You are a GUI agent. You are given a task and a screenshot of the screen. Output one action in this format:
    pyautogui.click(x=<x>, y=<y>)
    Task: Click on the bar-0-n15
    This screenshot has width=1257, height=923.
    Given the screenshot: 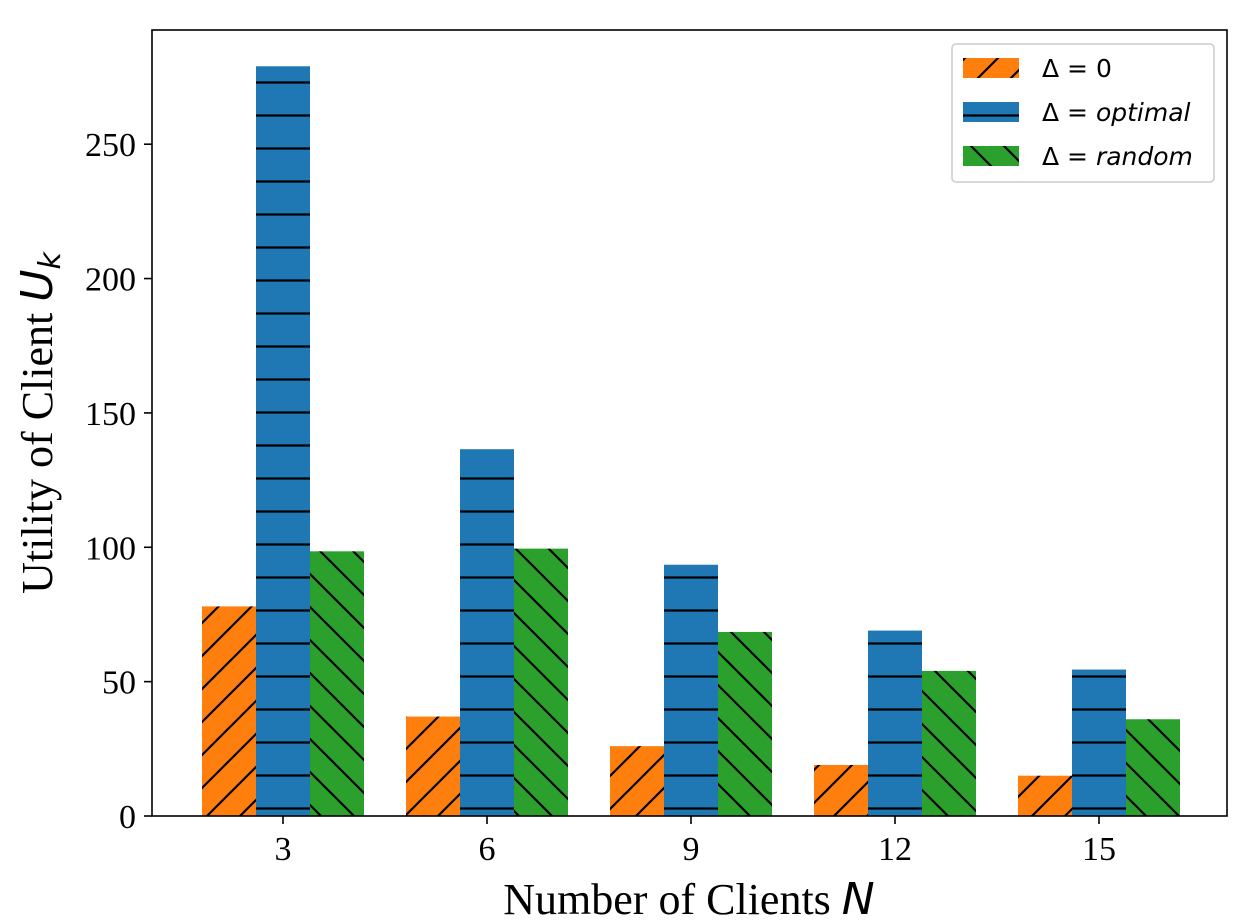 What is the action you would take?
    pyautogui.click(x=1045, y=795)
    